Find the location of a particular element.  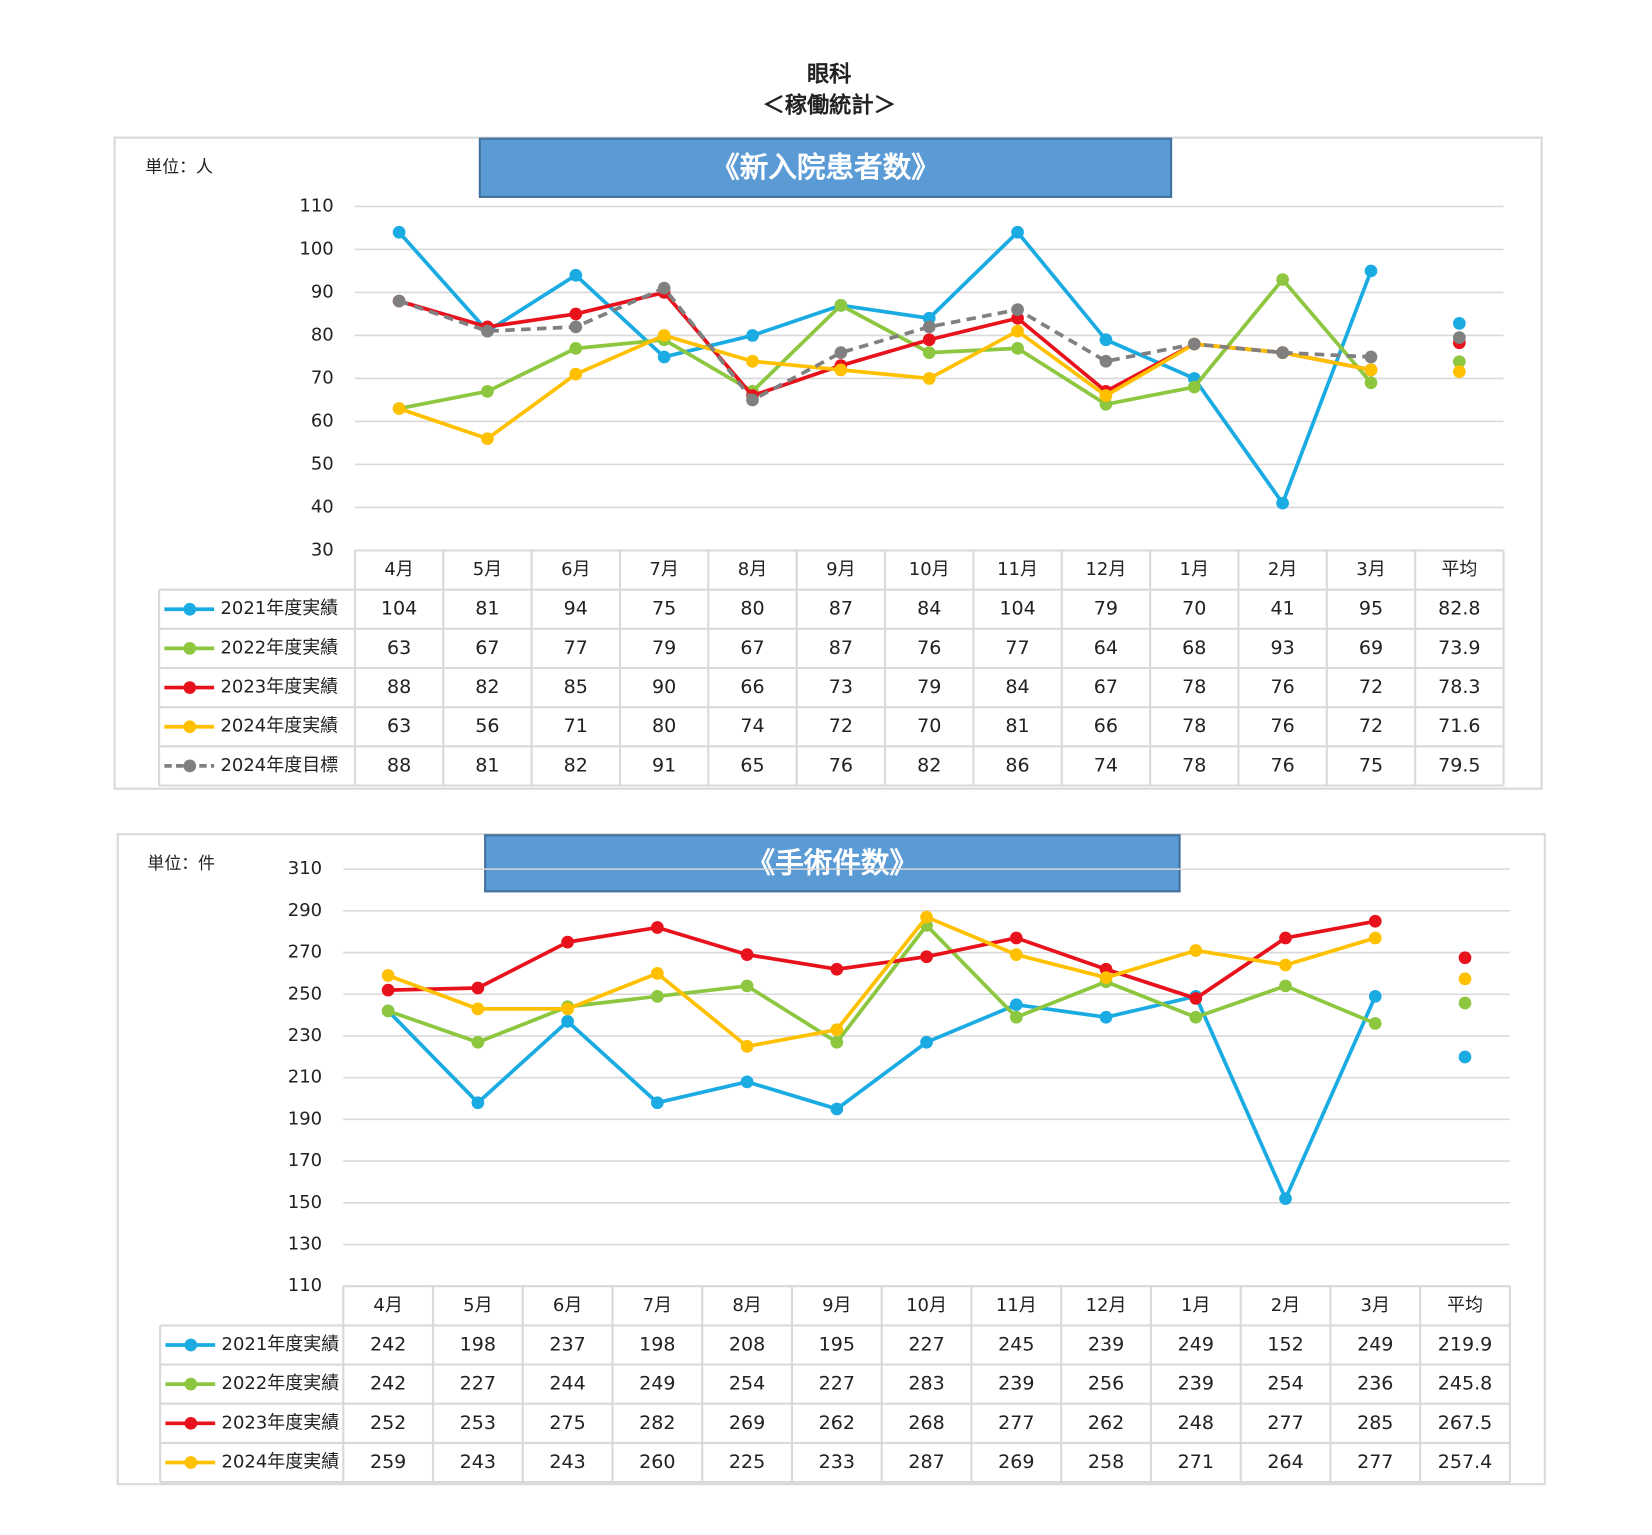

y-tick-label: 290 is located at coordinates (305, 910).